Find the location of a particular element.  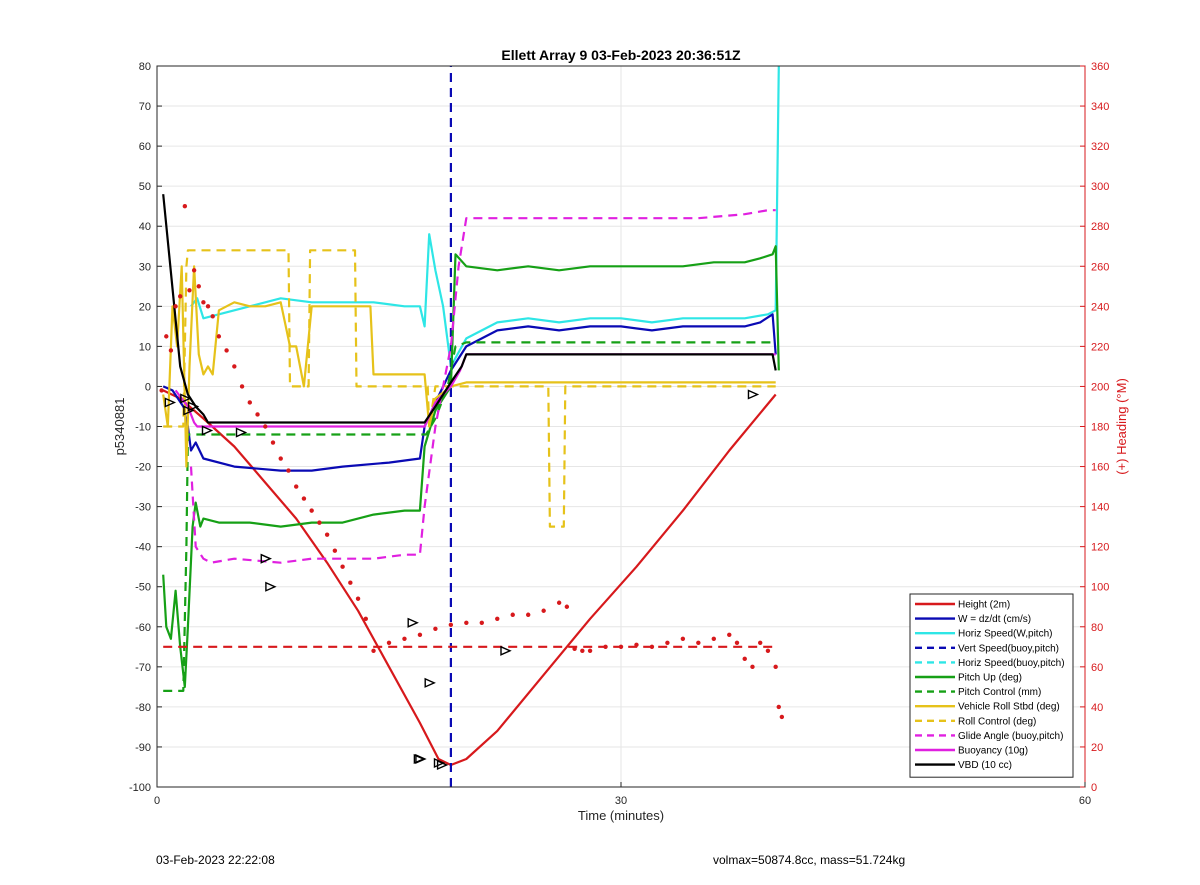

right-tick-label: 20 is located at coordinates (1097, 748).